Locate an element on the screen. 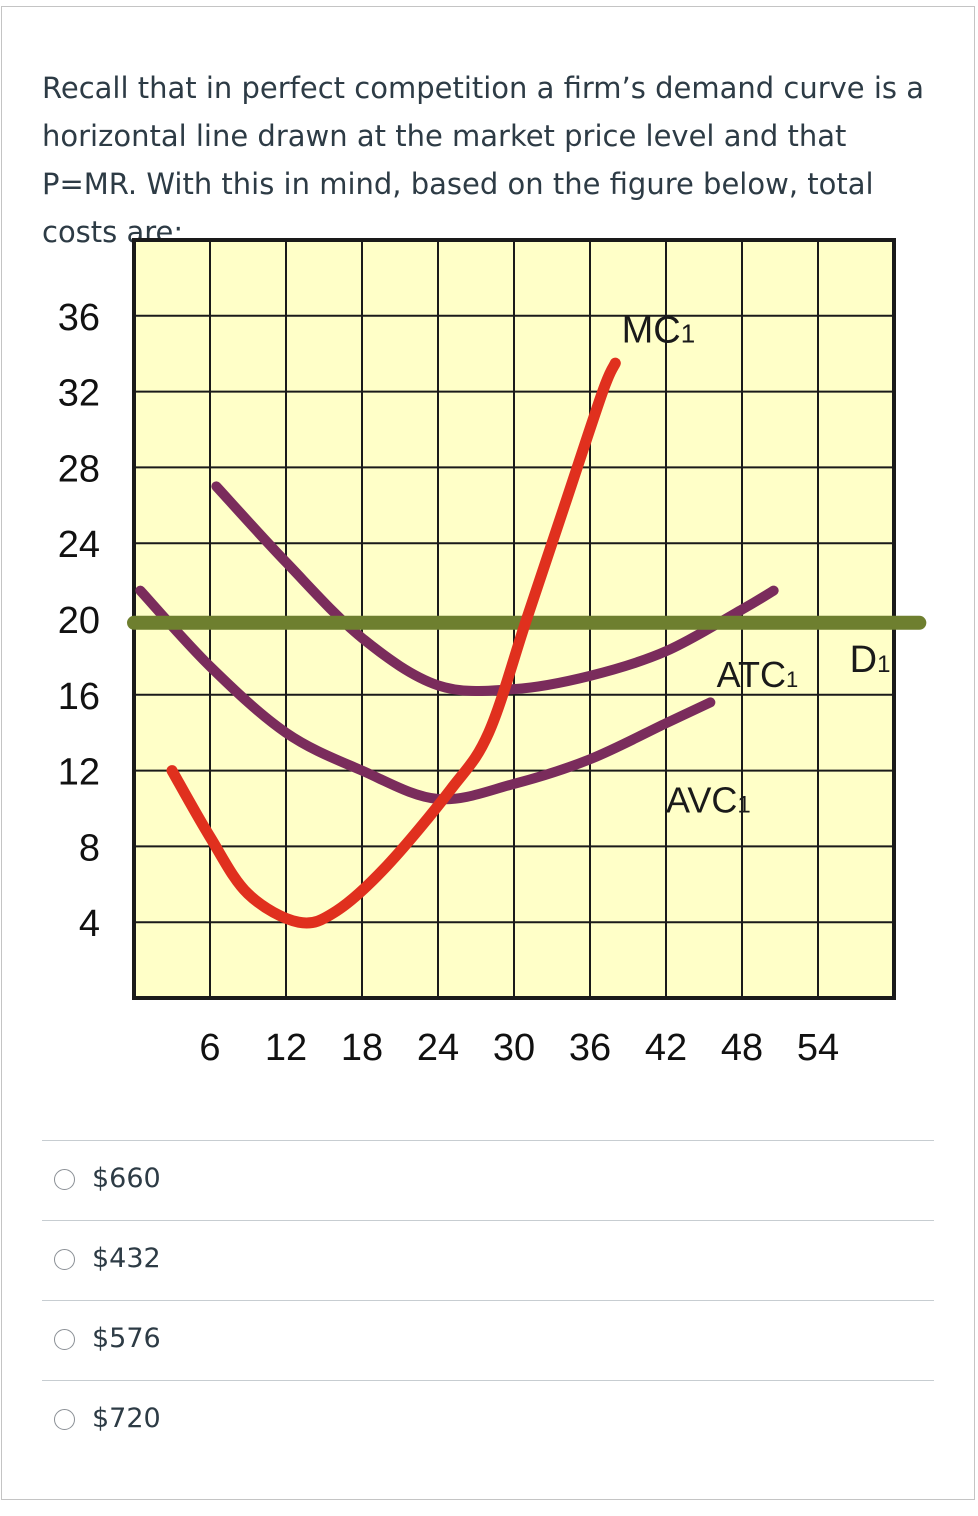  answer-label: $660 is located at coordinates (126, 1178).